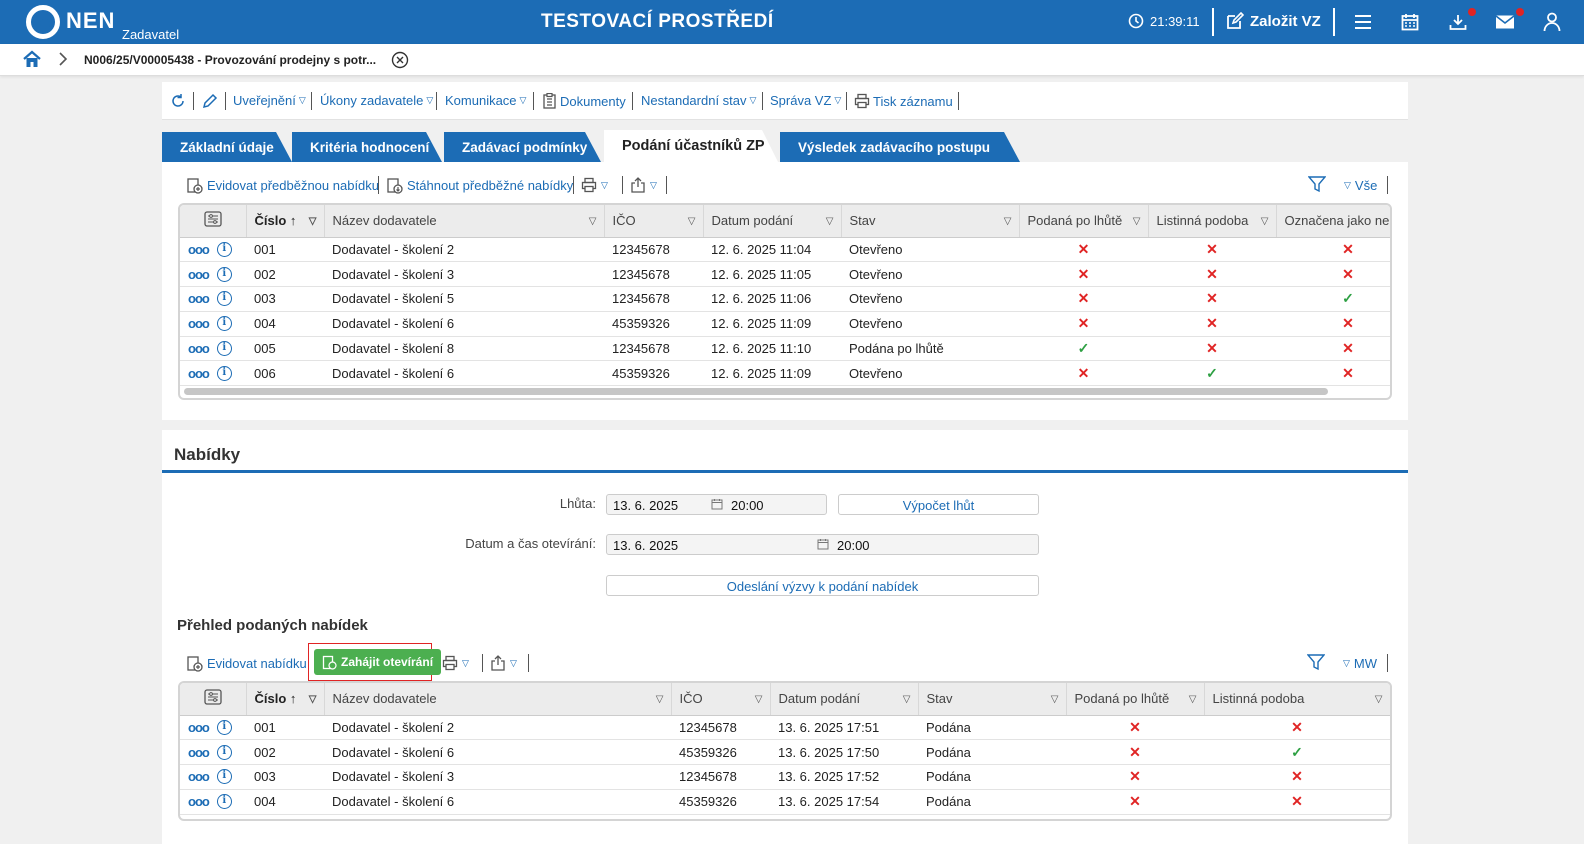  Describe the element at coordinates (691, 146) in the screenshot. I see `tab-participant-submissions: Podání účastníků ZP` at that location.